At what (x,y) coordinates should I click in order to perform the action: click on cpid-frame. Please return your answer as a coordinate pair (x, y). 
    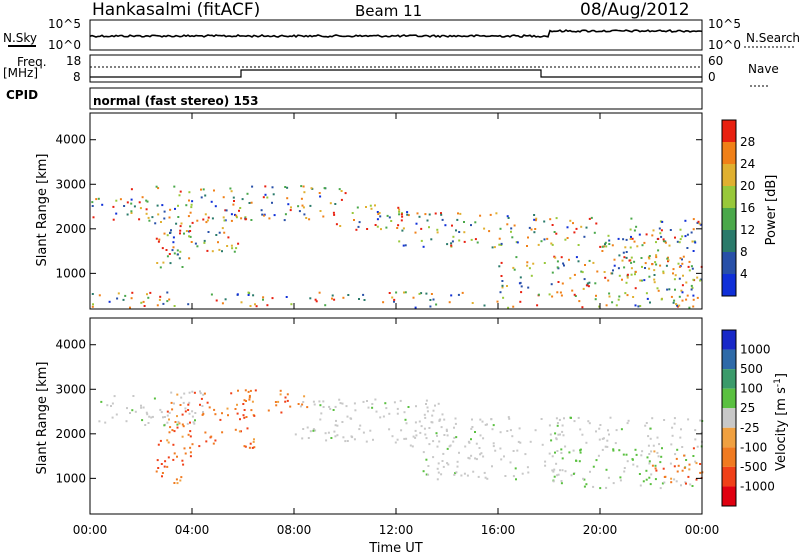
    Looking at the image, I should click on (396, 98).